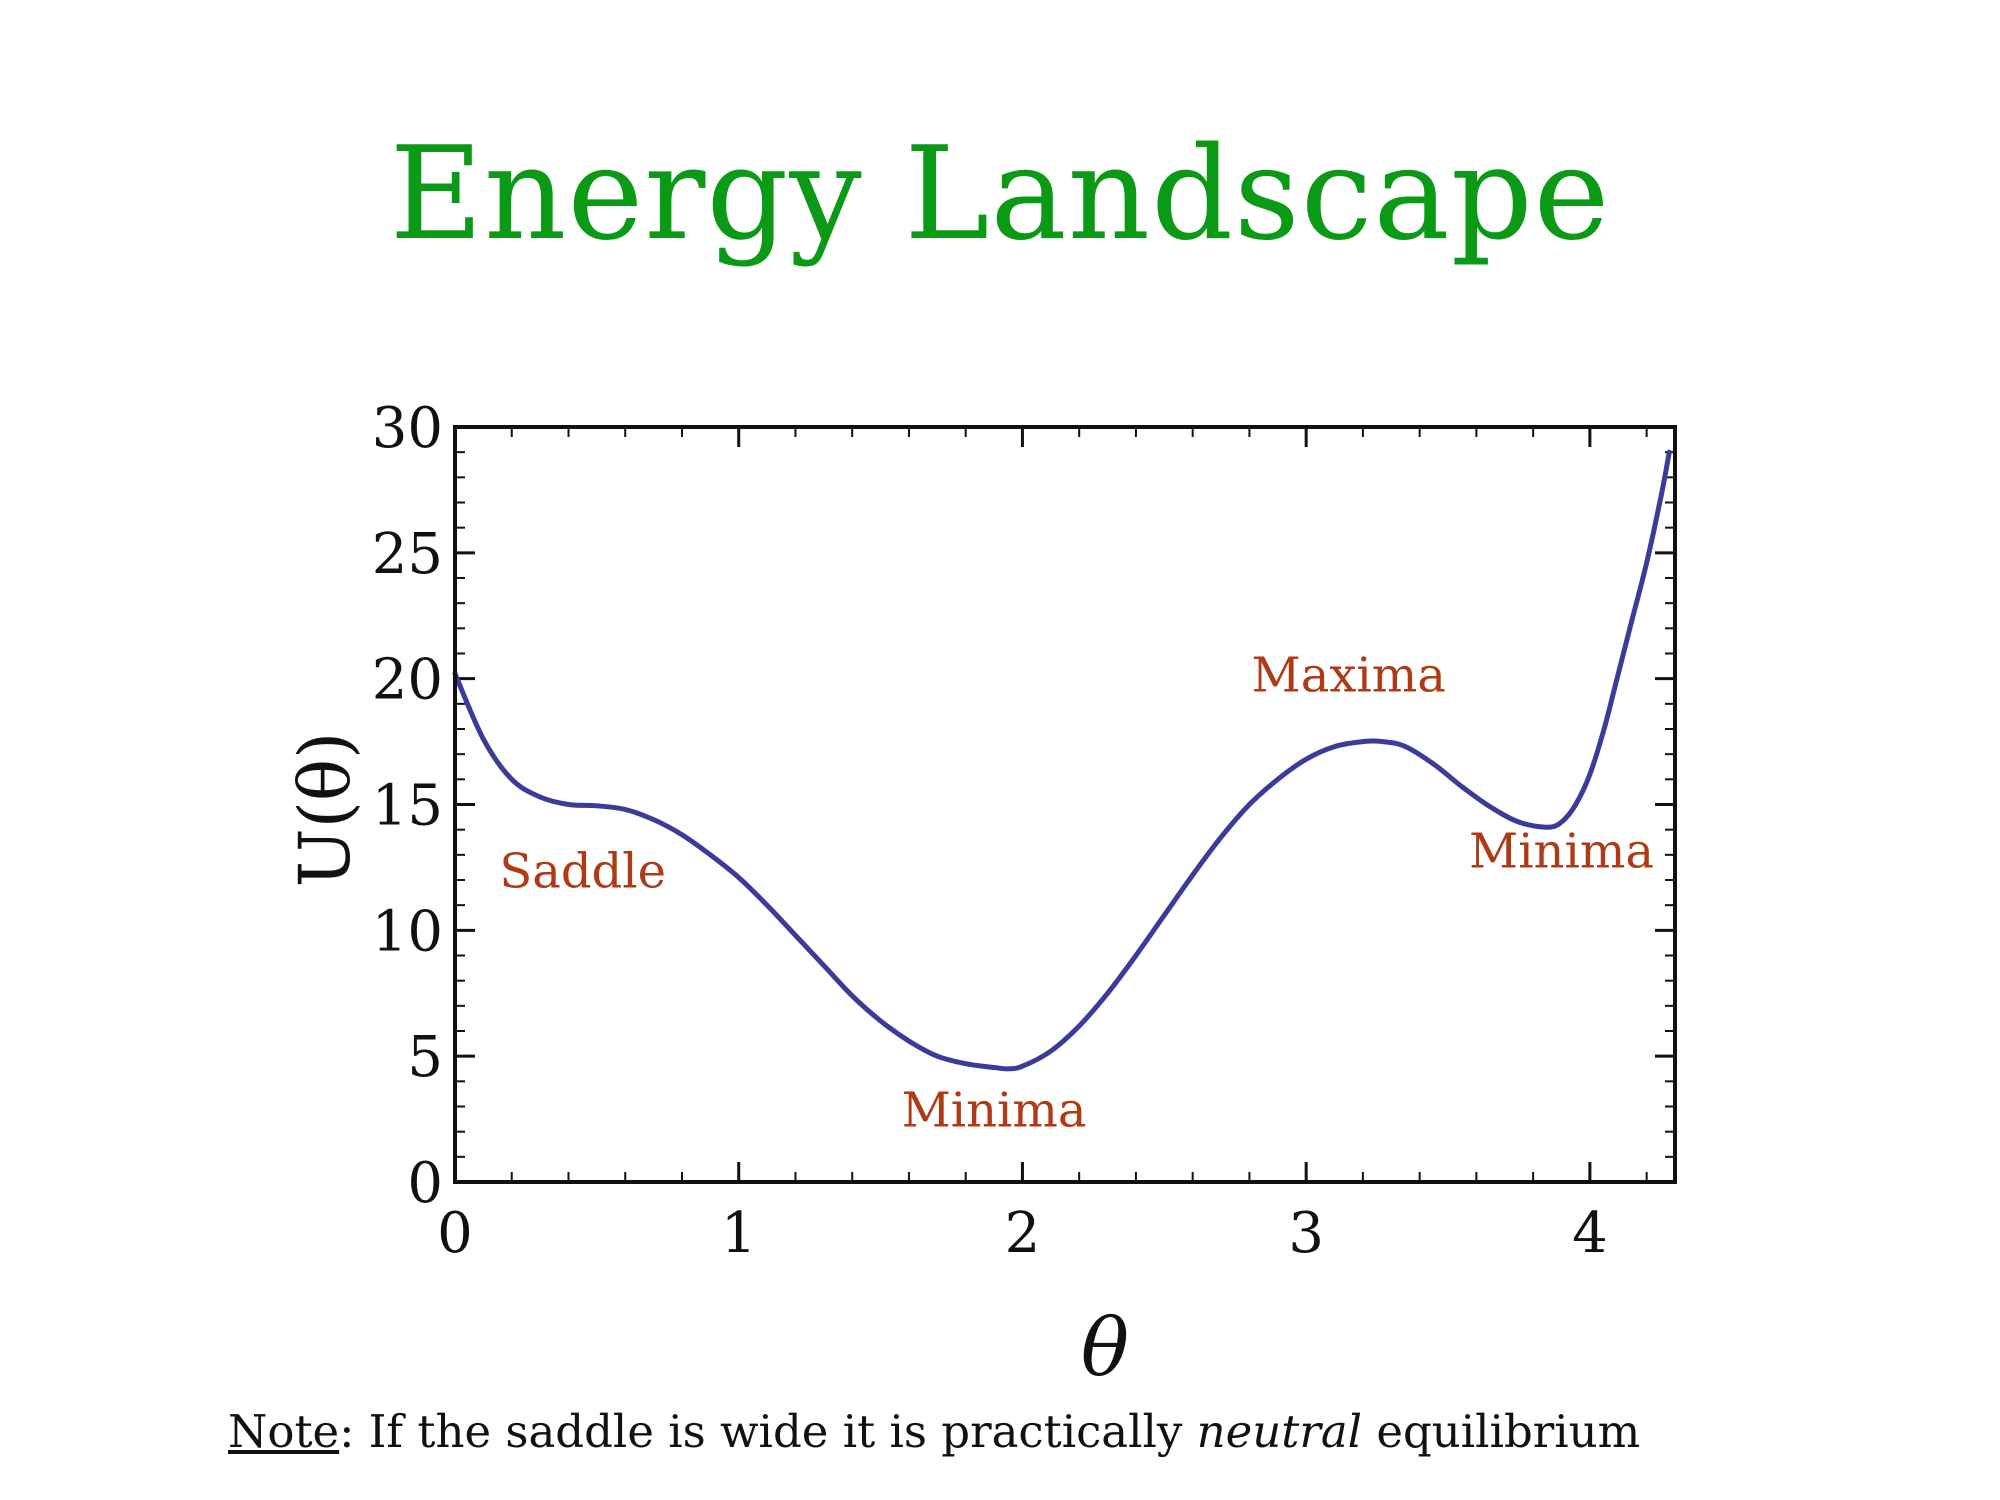  I want to click on note-label: Note, so click(284, 1431).